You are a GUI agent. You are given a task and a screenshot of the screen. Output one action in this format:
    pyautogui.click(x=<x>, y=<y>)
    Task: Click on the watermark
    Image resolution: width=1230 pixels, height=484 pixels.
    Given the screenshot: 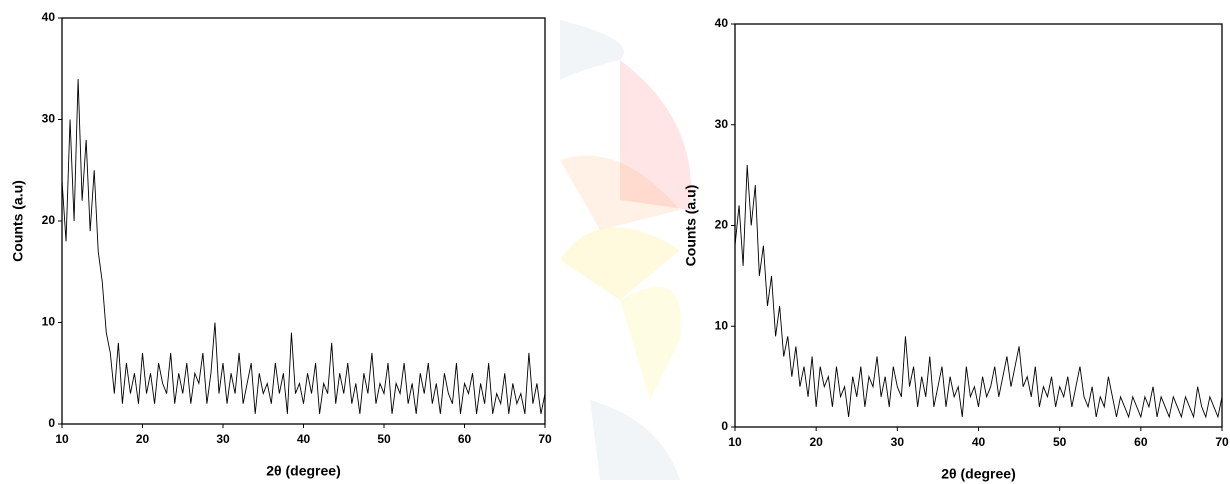 What is the action you would take?
    pyautogui.click(x=626, y=250)
    